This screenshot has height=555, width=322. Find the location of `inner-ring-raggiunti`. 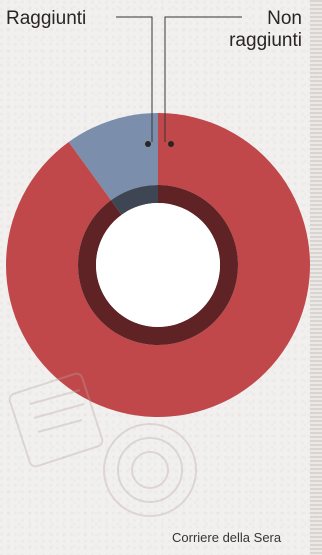

inner-ring-raggiunti is located at coordinates (134, 200).